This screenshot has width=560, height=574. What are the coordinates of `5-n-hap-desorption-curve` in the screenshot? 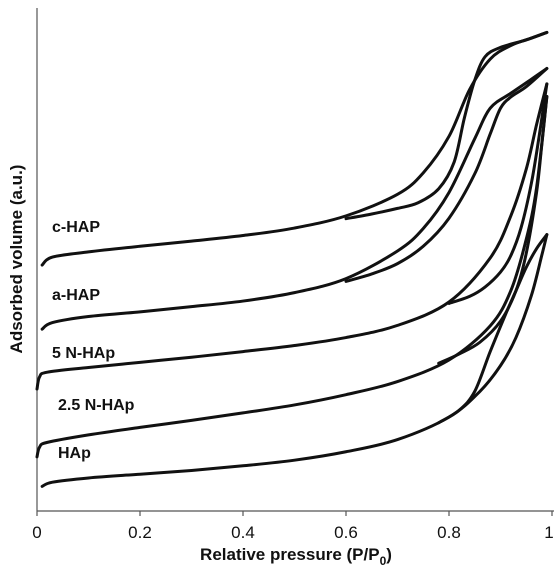 It's located at (498, 193).